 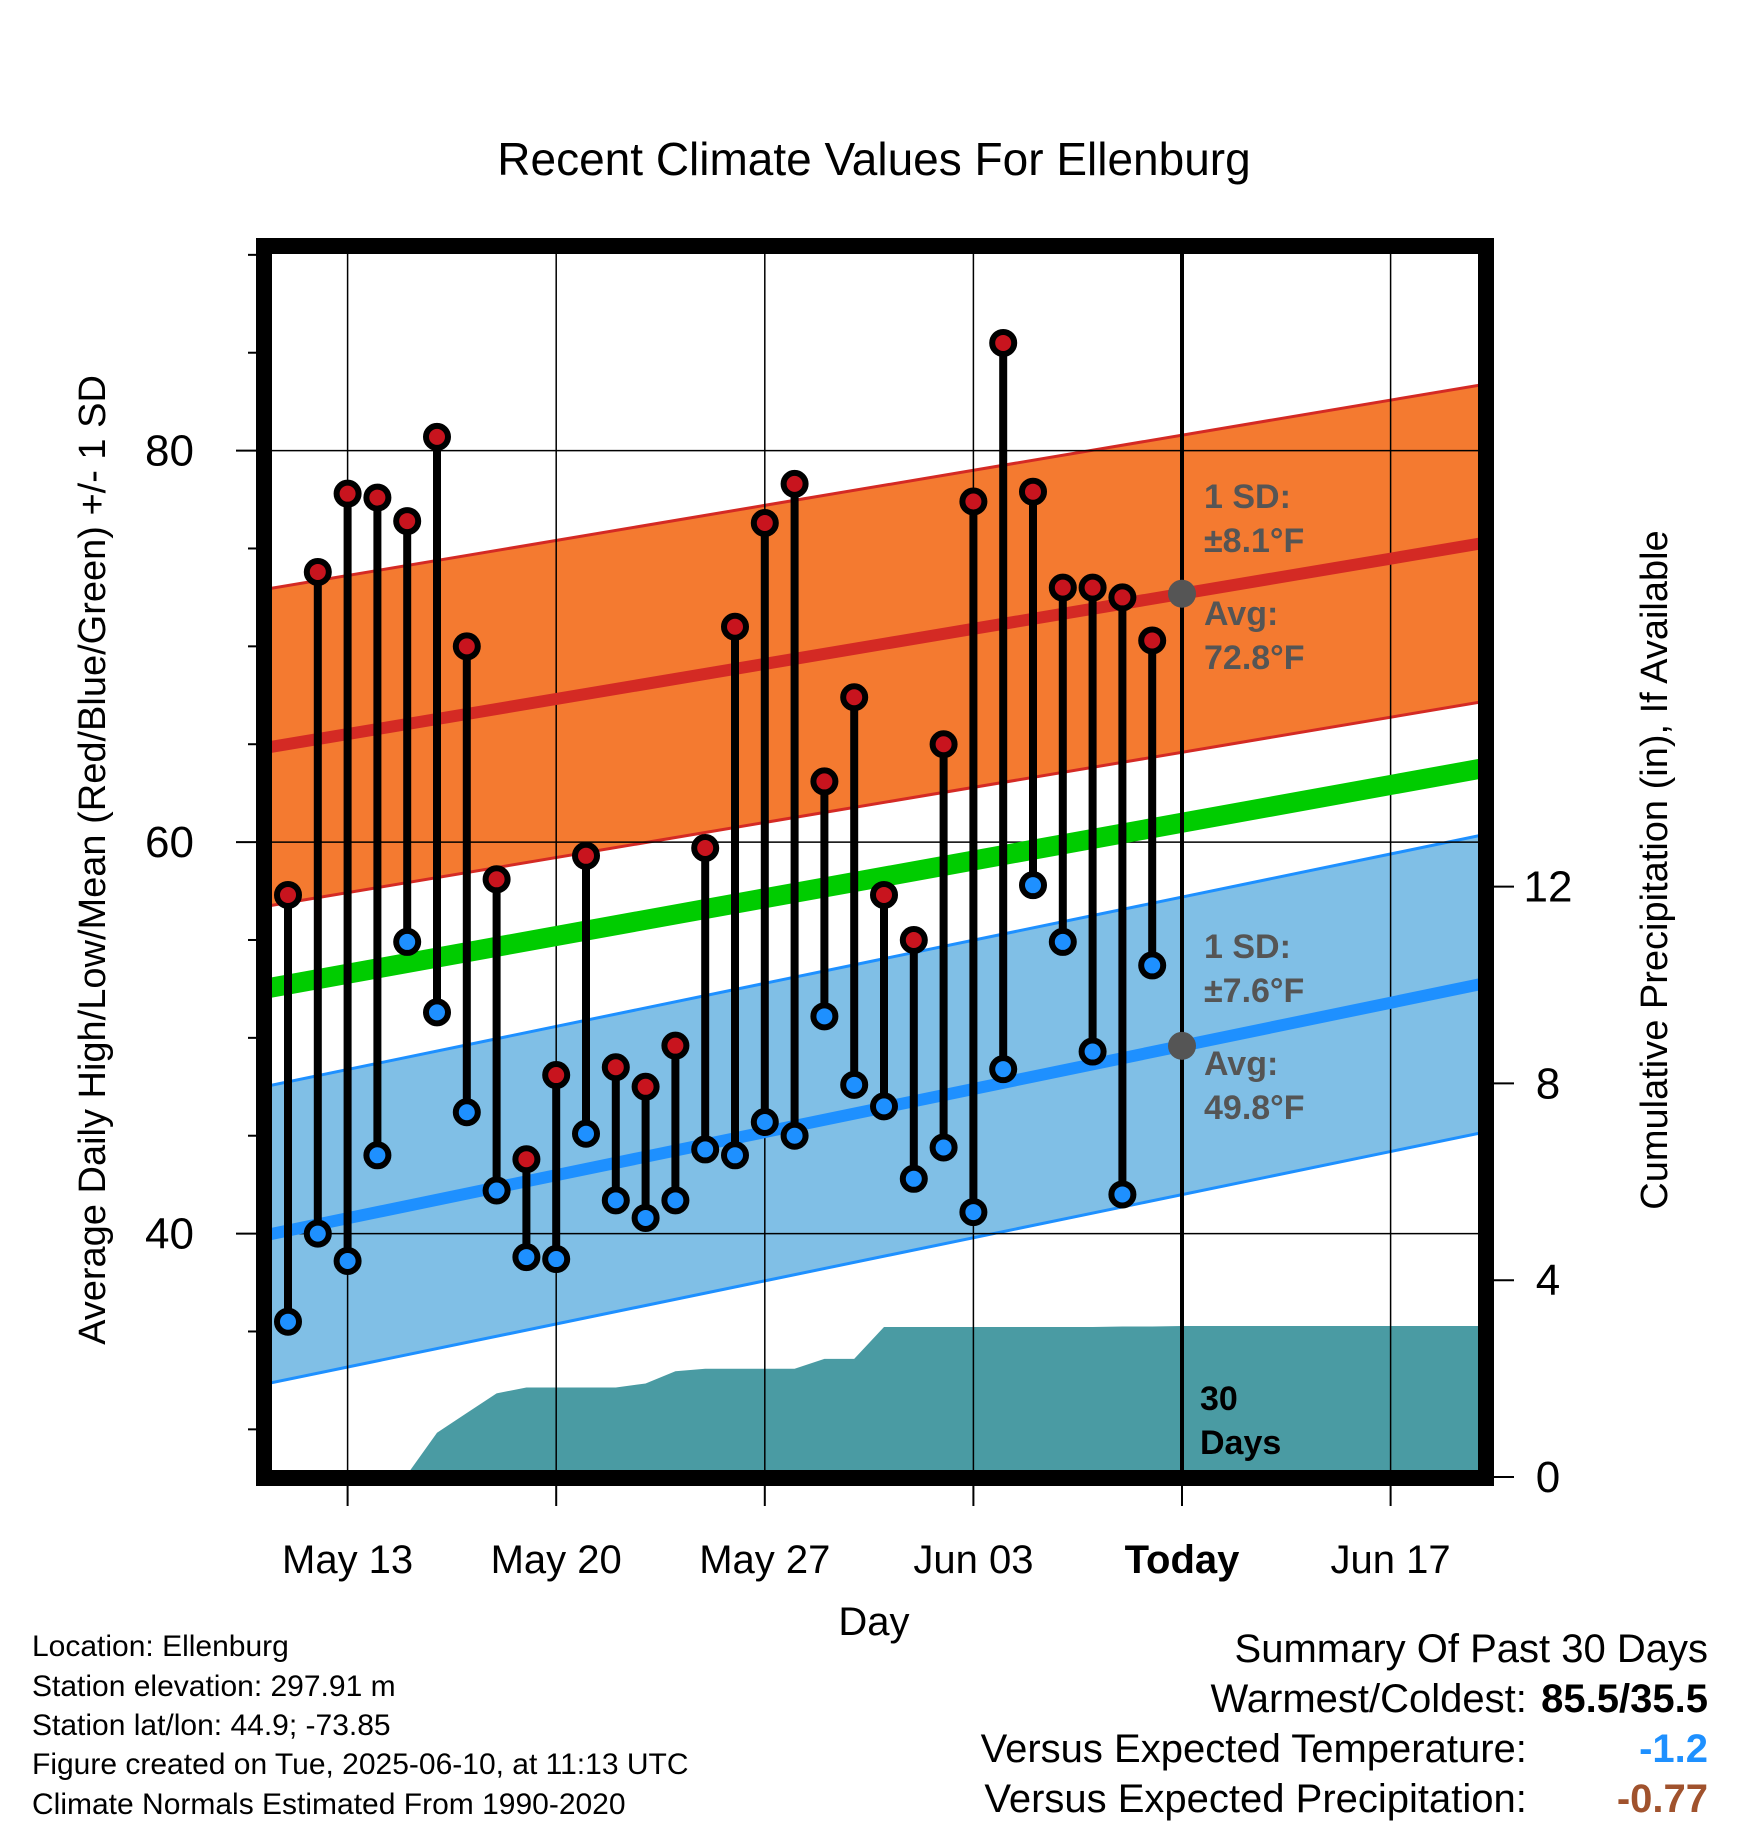 I want to click on low-sd-value: ±7.6°F, so click(x=1254, y=991).